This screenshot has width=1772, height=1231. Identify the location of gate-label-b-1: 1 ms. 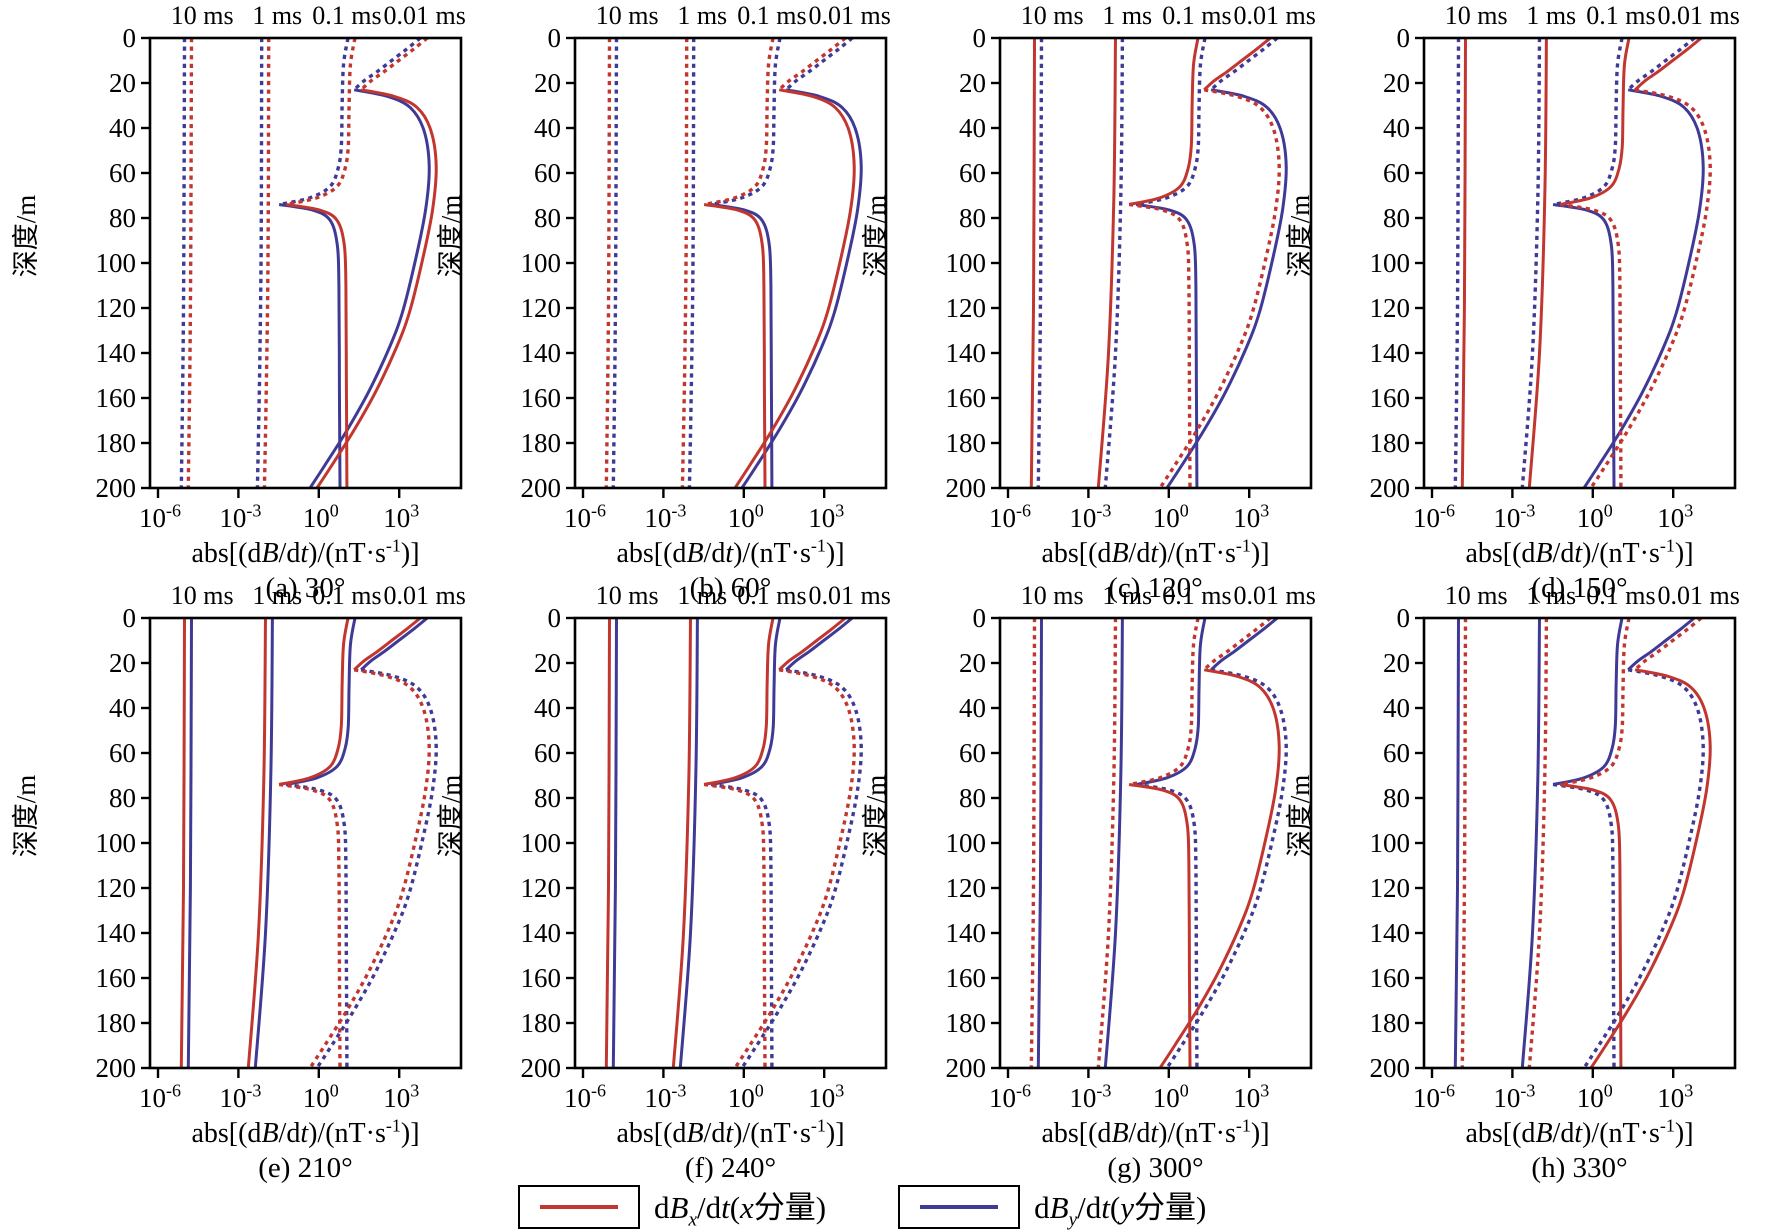
(702, 15).